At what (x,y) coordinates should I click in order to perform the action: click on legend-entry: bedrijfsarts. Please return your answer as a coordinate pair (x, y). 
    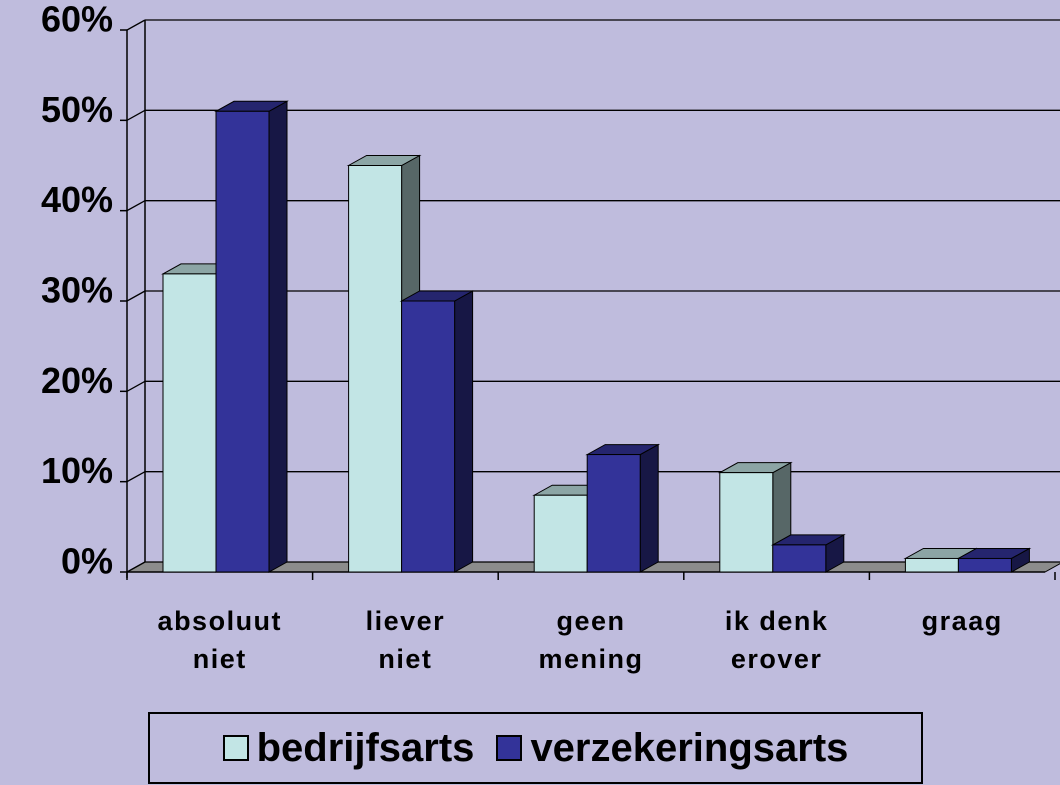
    Looking at the image, I should click on (348, 748).